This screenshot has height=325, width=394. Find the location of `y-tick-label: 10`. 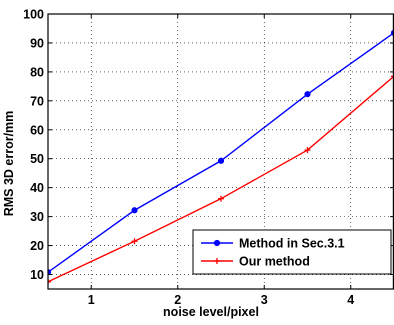

y-tick-label: 10 is located at coordinates (37, 275).